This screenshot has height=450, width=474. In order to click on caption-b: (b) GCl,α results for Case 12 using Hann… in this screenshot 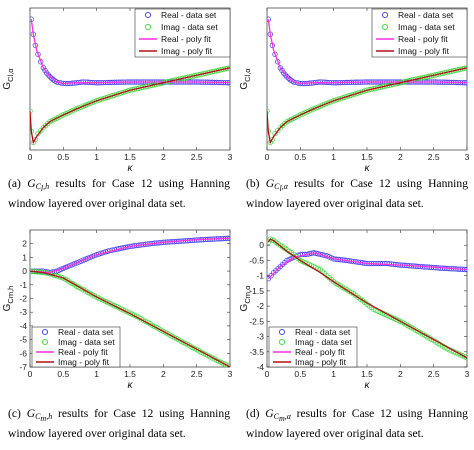, I will do `click(357, 194)`.